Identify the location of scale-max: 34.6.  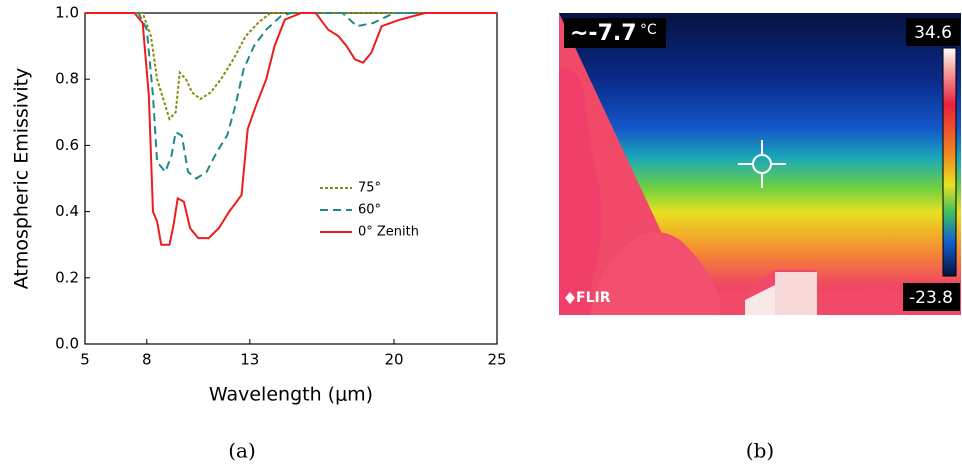
(933, 33).